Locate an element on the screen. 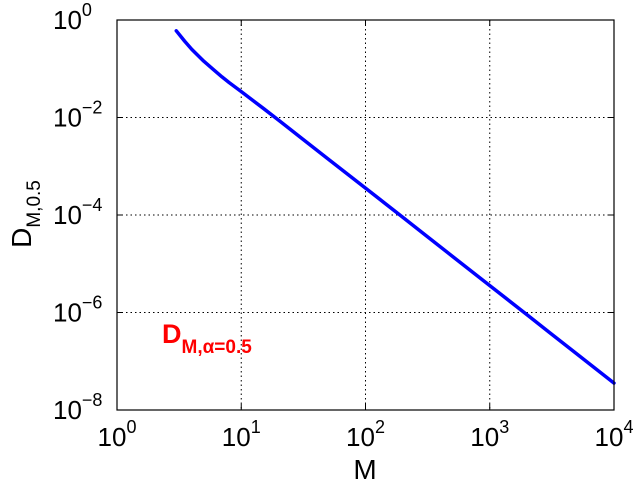 The height and width of the screenshot is (487, 640). x-tick-labels: 10⁰ 10¹ 10² 10³ 10⁴ is located at coordinates (366, 434).